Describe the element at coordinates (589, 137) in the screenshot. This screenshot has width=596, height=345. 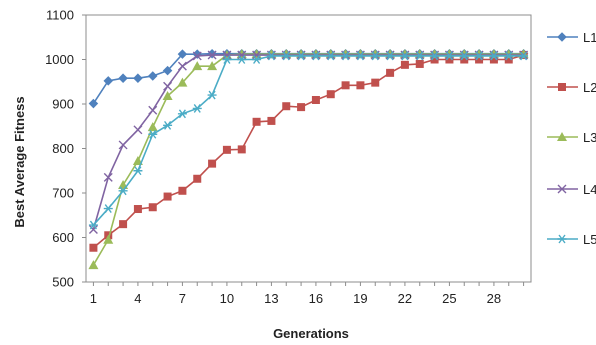
I see `legend-label: L3` at that location.